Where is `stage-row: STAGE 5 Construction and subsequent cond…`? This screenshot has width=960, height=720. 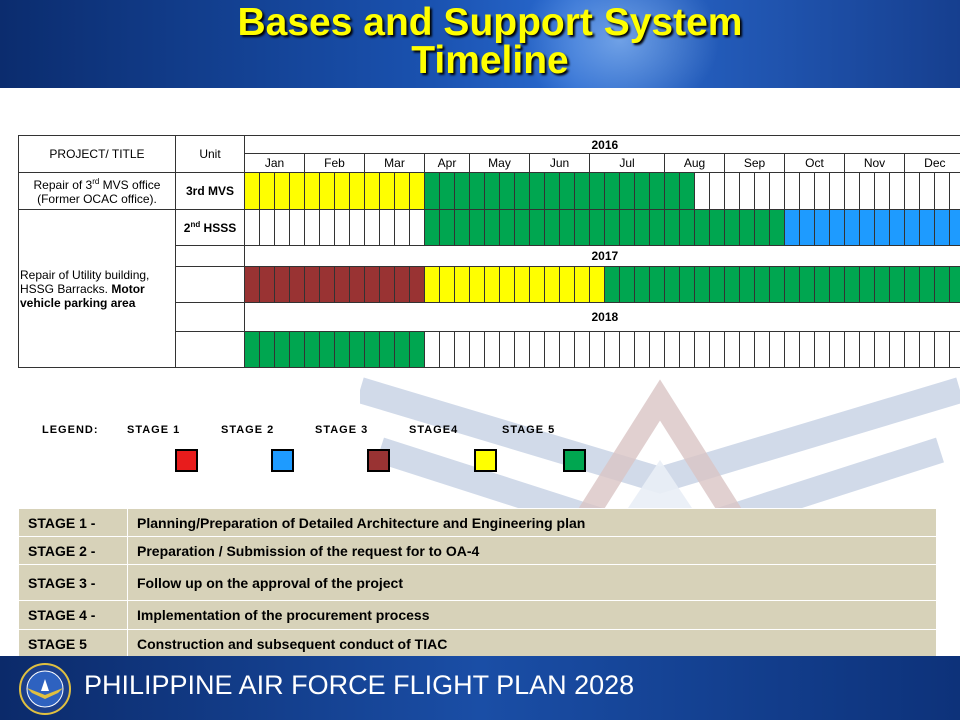 stage-row: STAGE 5 Construction and subsequent cond… is located at coordinates (477, 643).